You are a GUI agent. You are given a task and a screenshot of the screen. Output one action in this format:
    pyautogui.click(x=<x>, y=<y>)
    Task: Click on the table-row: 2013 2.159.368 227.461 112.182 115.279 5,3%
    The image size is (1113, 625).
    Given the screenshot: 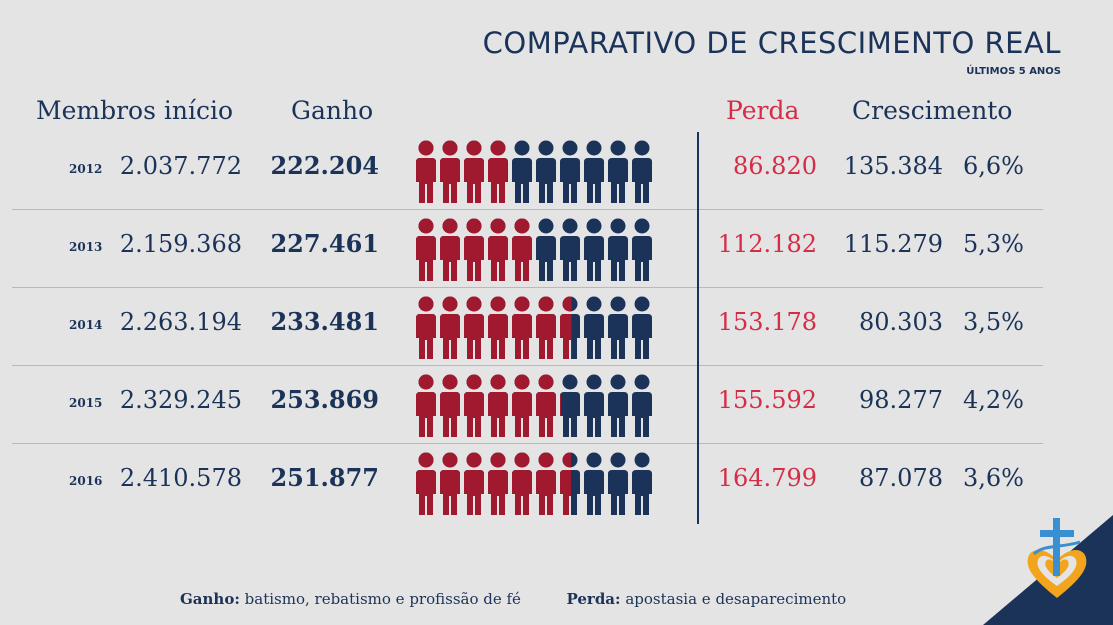 What is the action you would take?
    pyautogui.click(x=556, y=249)
    